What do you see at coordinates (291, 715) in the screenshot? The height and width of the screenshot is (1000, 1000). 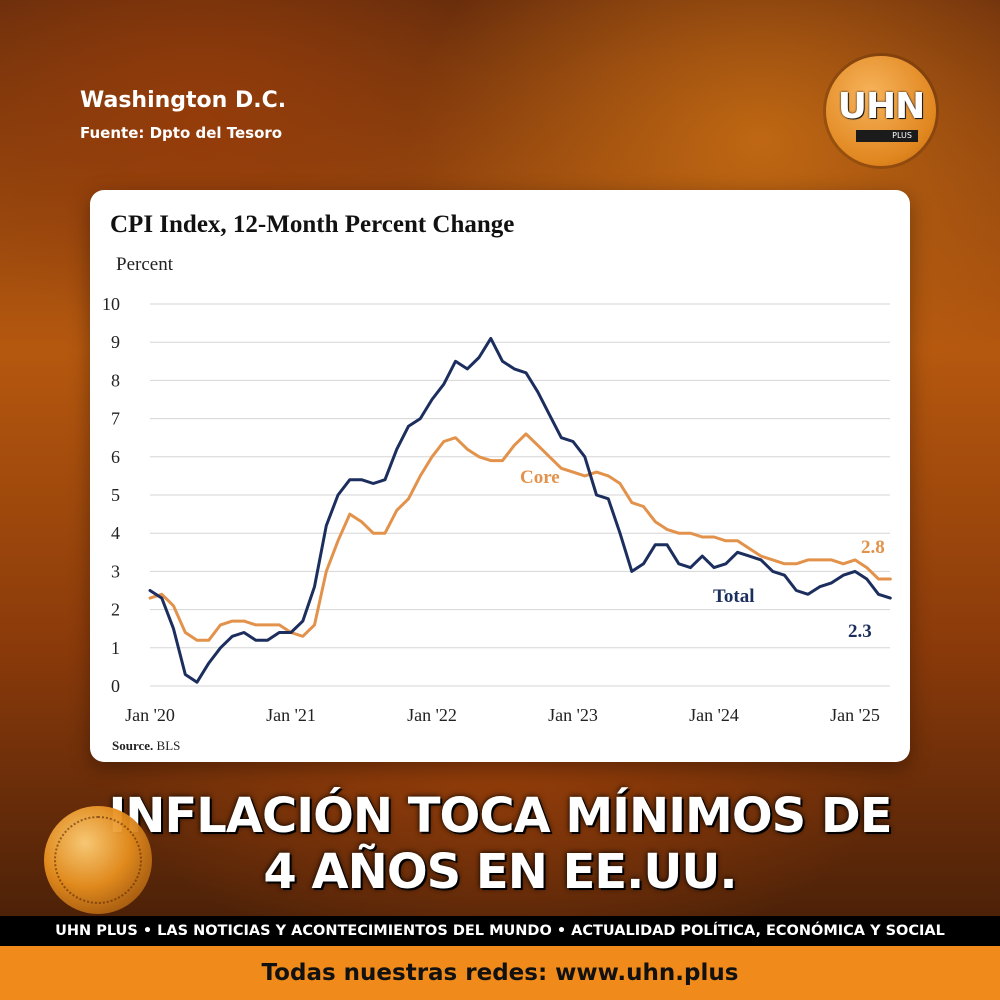 I see `x-tick-label: Jan '21` at bounding box center [291, 715].